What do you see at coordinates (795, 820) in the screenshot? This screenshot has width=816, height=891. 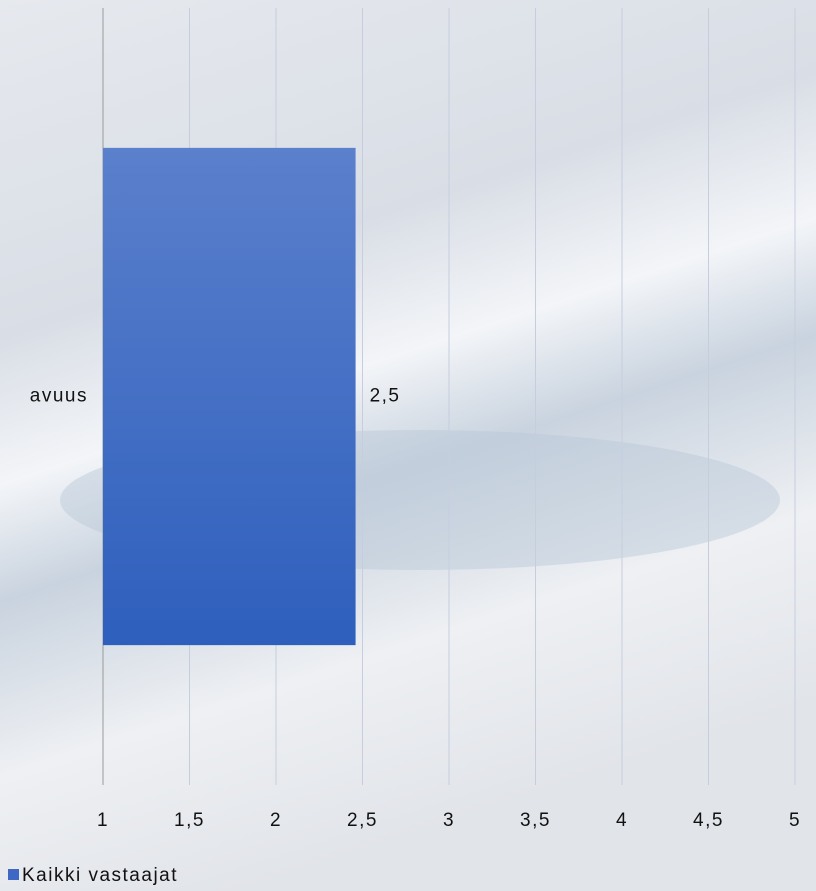 I see `x-tick-label: 5` at bounding box center [795, 820].